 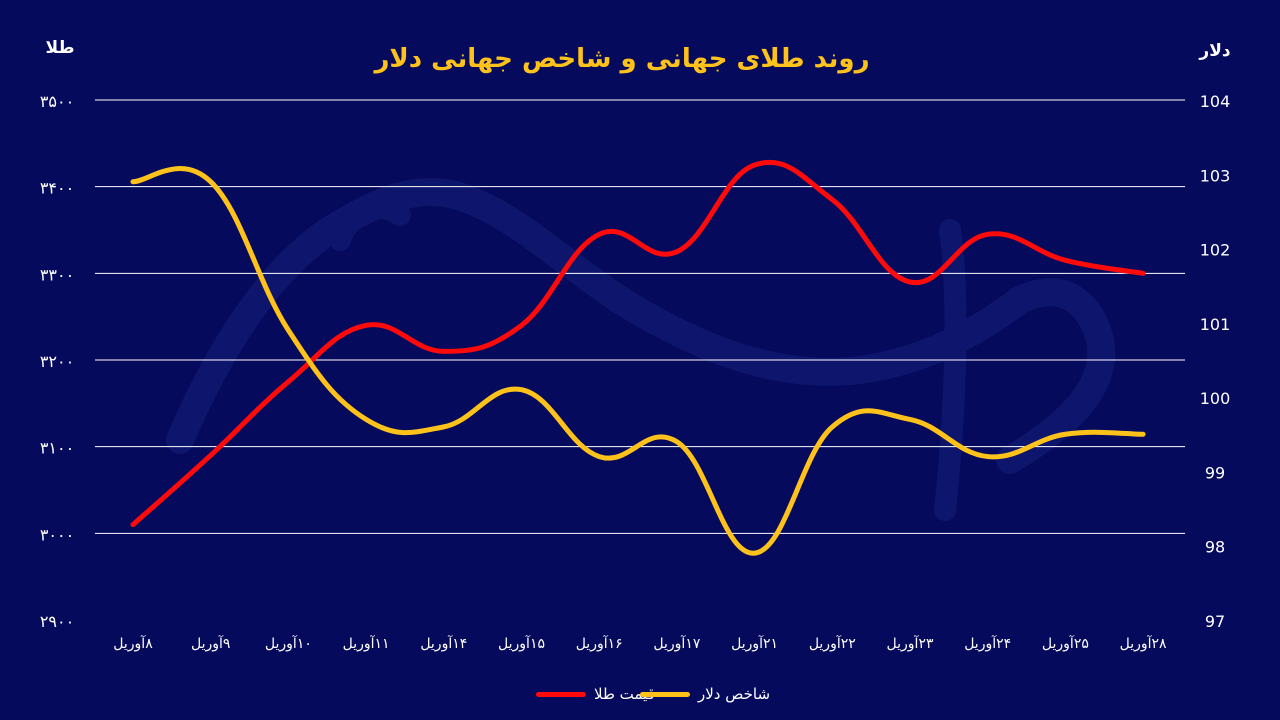 I want to click on x-tick-label: ۲۵آوریل, so click(x=1065, y=643).